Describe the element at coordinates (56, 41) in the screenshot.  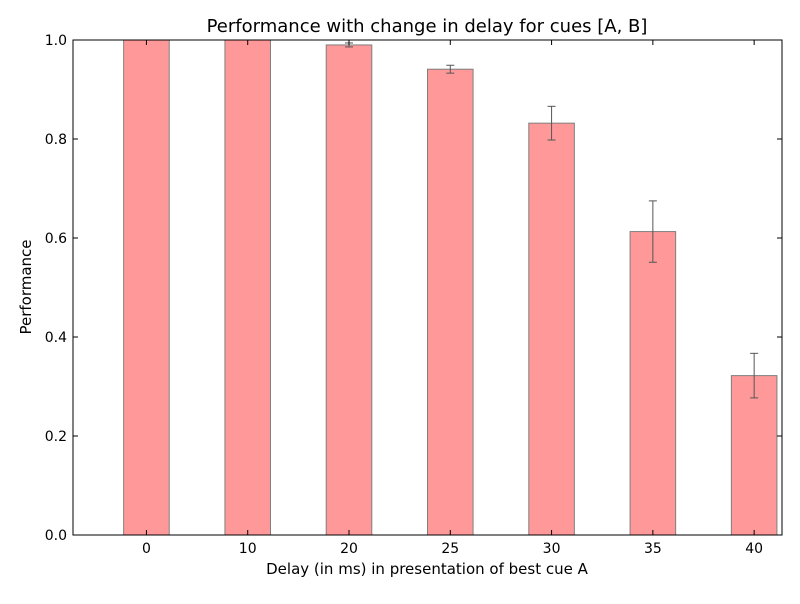
I see `y-tick-label: 1.0` at that location.